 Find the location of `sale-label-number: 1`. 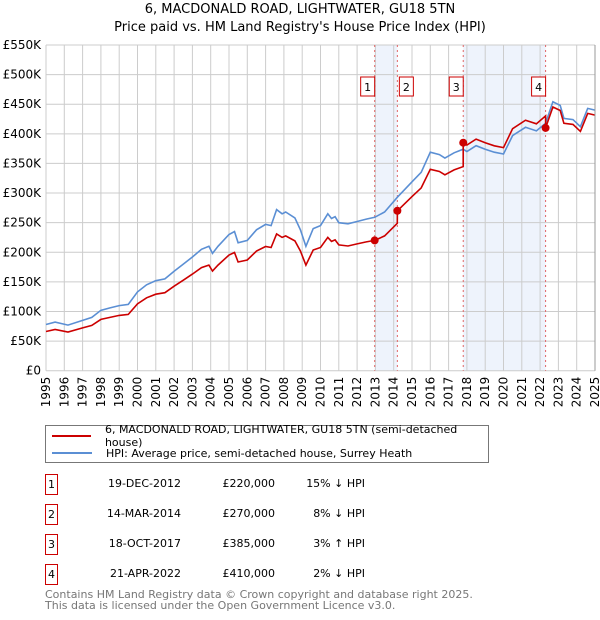

sale-label-number: 1 is located at coordinates (367, 87).